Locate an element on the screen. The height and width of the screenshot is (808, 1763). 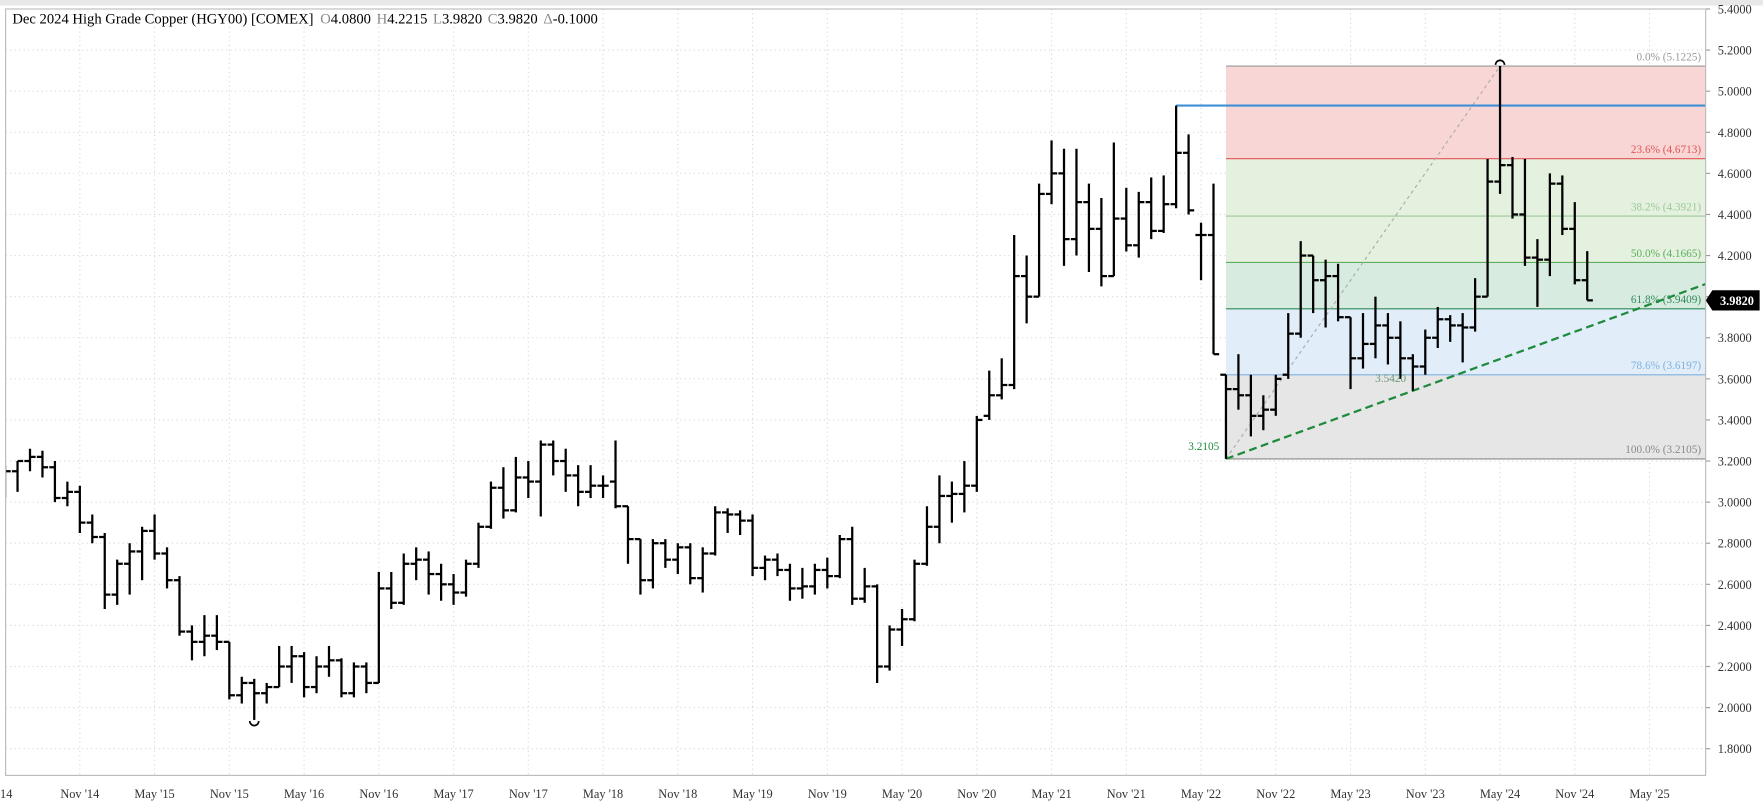
quote-value: 4.2215 is located at coordinates (407, 20).